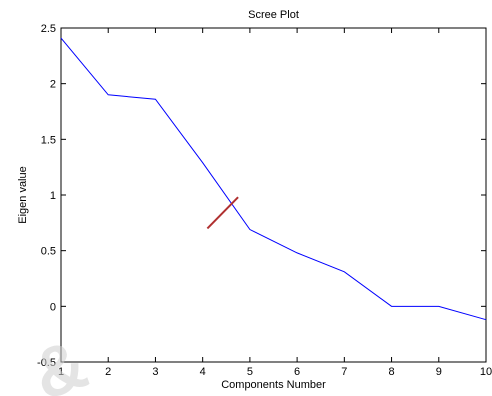 The width and height of the screenshot is (492, 396). I want to click on y-tick-label: 0, so click(53, 307).